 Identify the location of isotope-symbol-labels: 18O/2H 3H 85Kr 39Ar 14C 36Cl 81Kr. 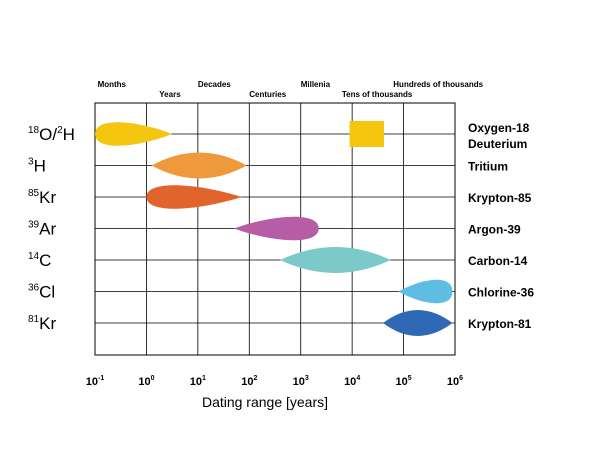
(51, 229).